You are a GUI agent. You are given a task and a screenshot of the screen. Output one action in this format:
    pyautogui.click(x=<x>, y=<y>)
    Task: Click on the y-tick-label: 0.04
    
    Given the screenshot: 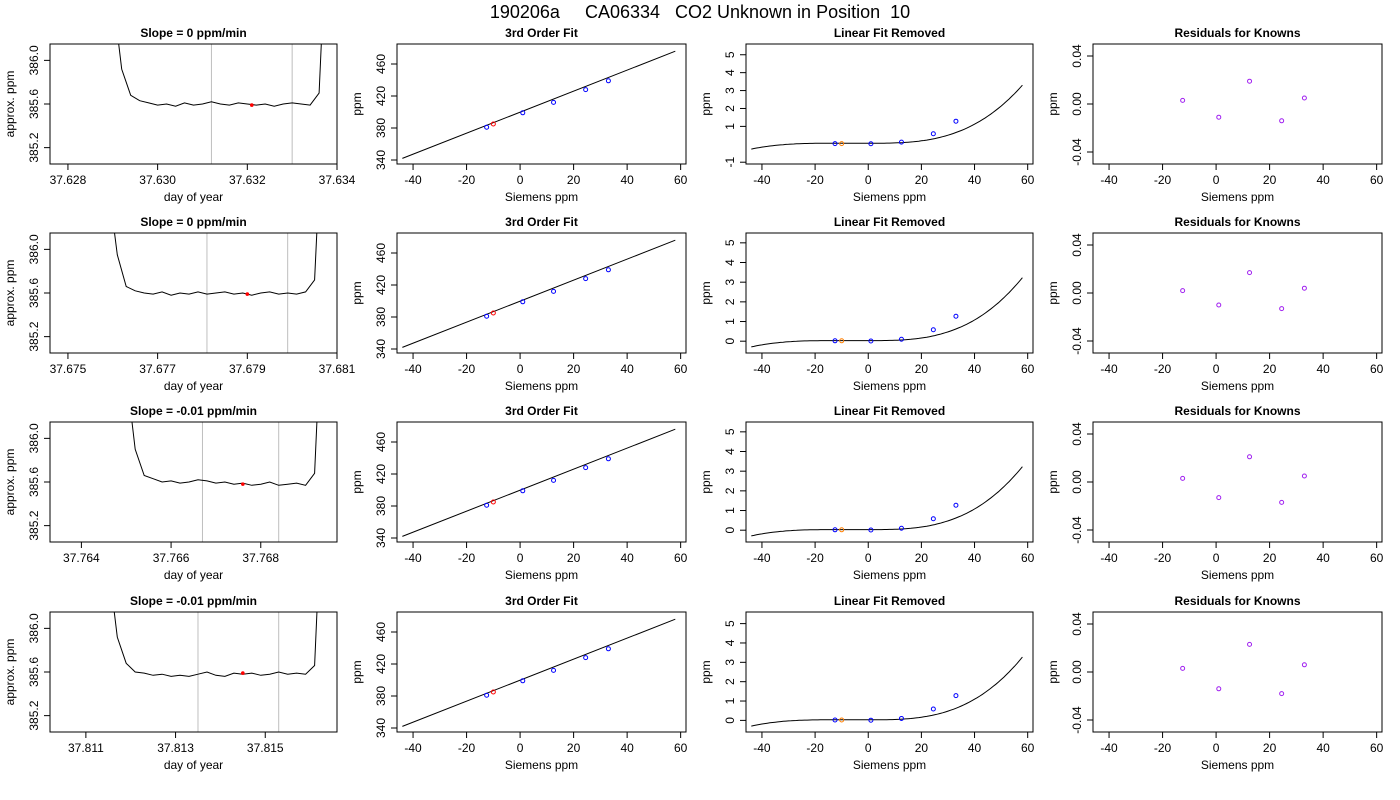 What is the action you would take?
    pyautogui.click(x=1077, y=56)
    